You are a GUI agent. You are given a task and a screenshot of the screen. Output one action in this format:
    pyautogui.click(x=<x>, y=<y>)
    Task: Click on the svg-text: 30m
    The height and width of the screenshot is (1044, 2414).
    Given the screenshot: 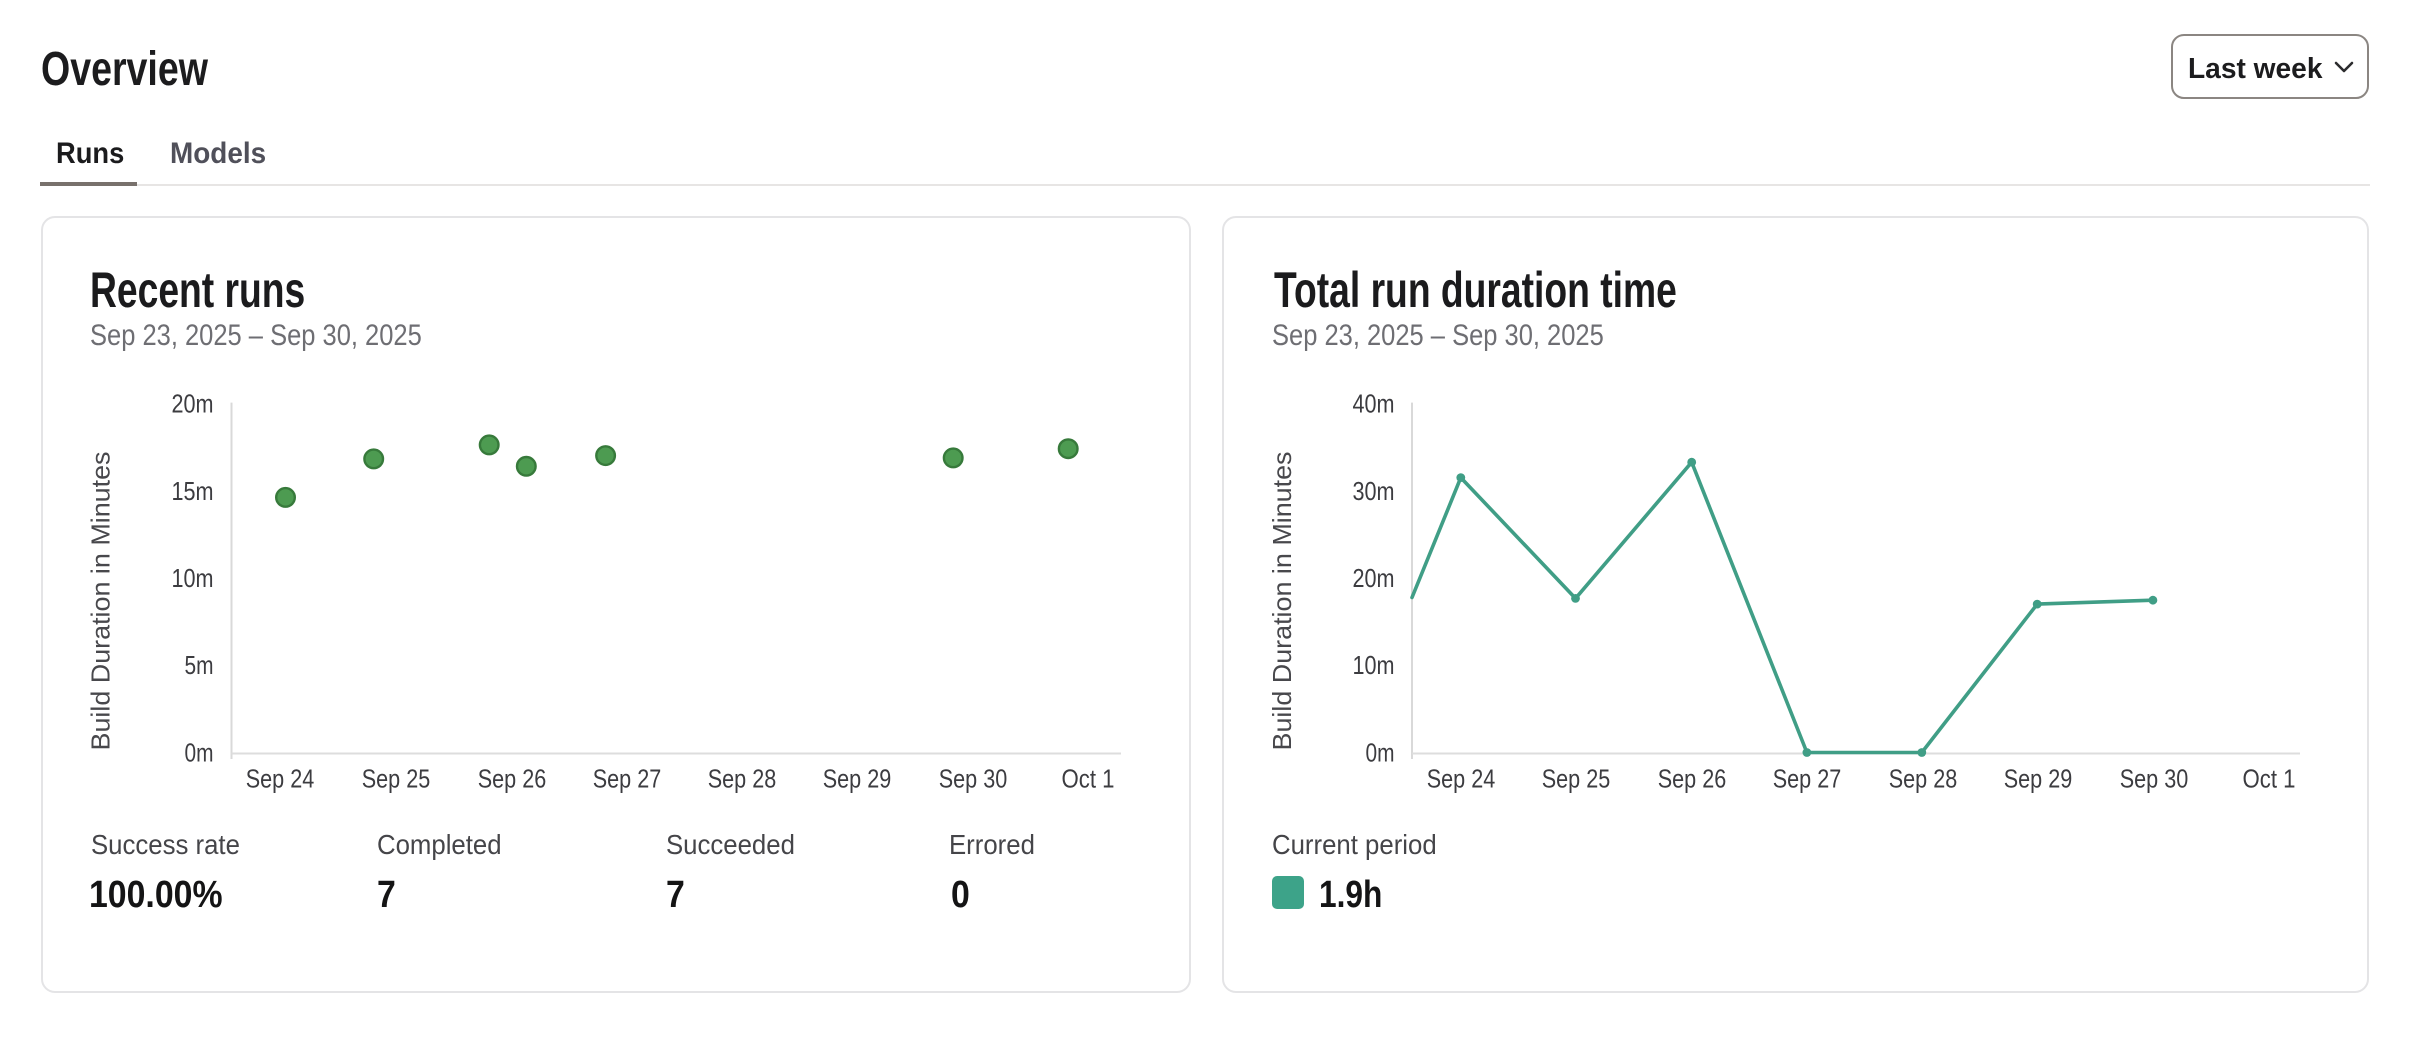 What is the action you would take?
    pyautogui.click(x=1374, y=491)
    